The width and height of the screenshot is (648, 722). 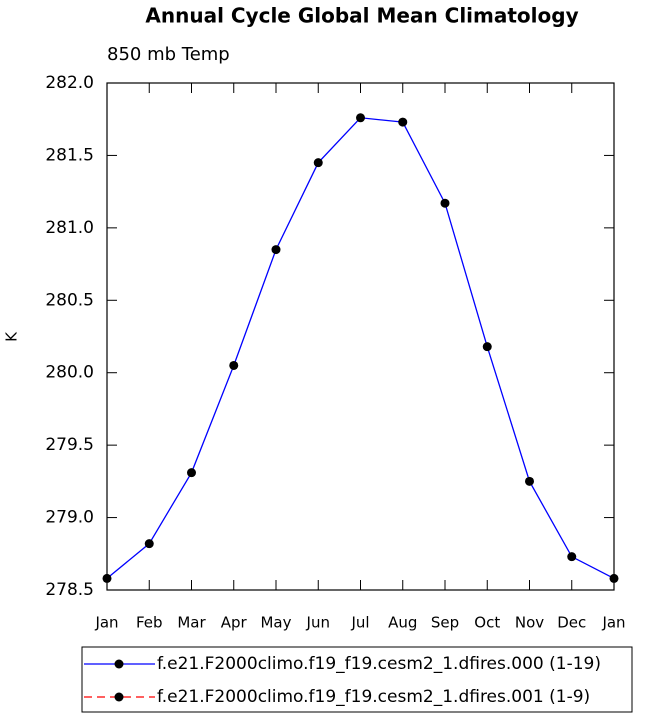 What do you see at coordinates (12, 336) in the screenshot?
I see `y-axis-label: K` at bounding box center [12, 336].